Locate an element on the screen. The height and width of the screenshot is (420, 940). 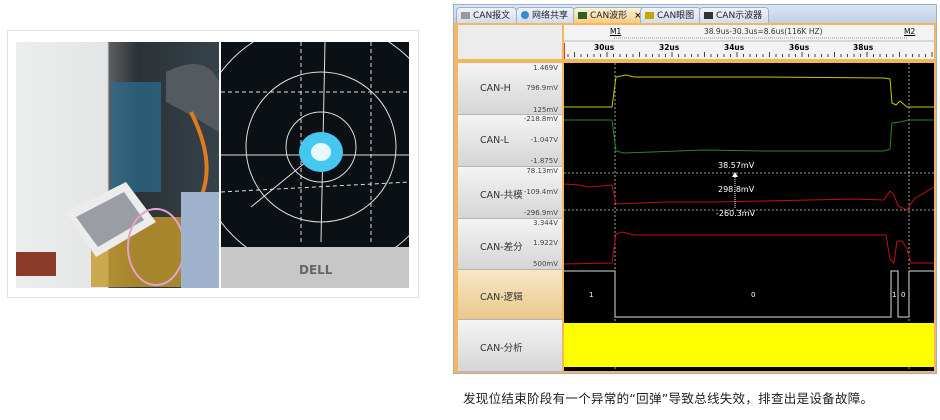
photo-radar-monitor: DELL is located at coordinates (315, 165).